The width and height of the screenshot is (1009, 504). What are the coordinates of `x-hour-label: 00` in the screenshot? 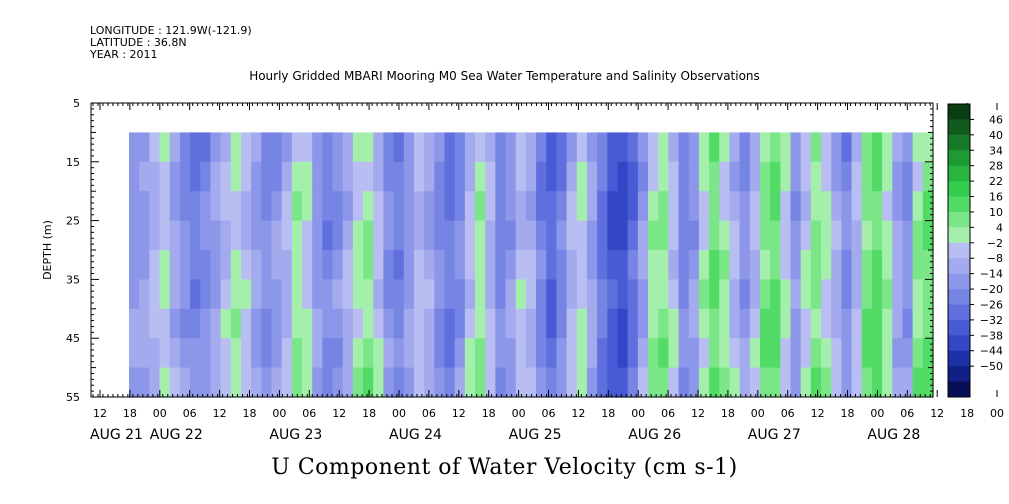 It's located at (160, 413).